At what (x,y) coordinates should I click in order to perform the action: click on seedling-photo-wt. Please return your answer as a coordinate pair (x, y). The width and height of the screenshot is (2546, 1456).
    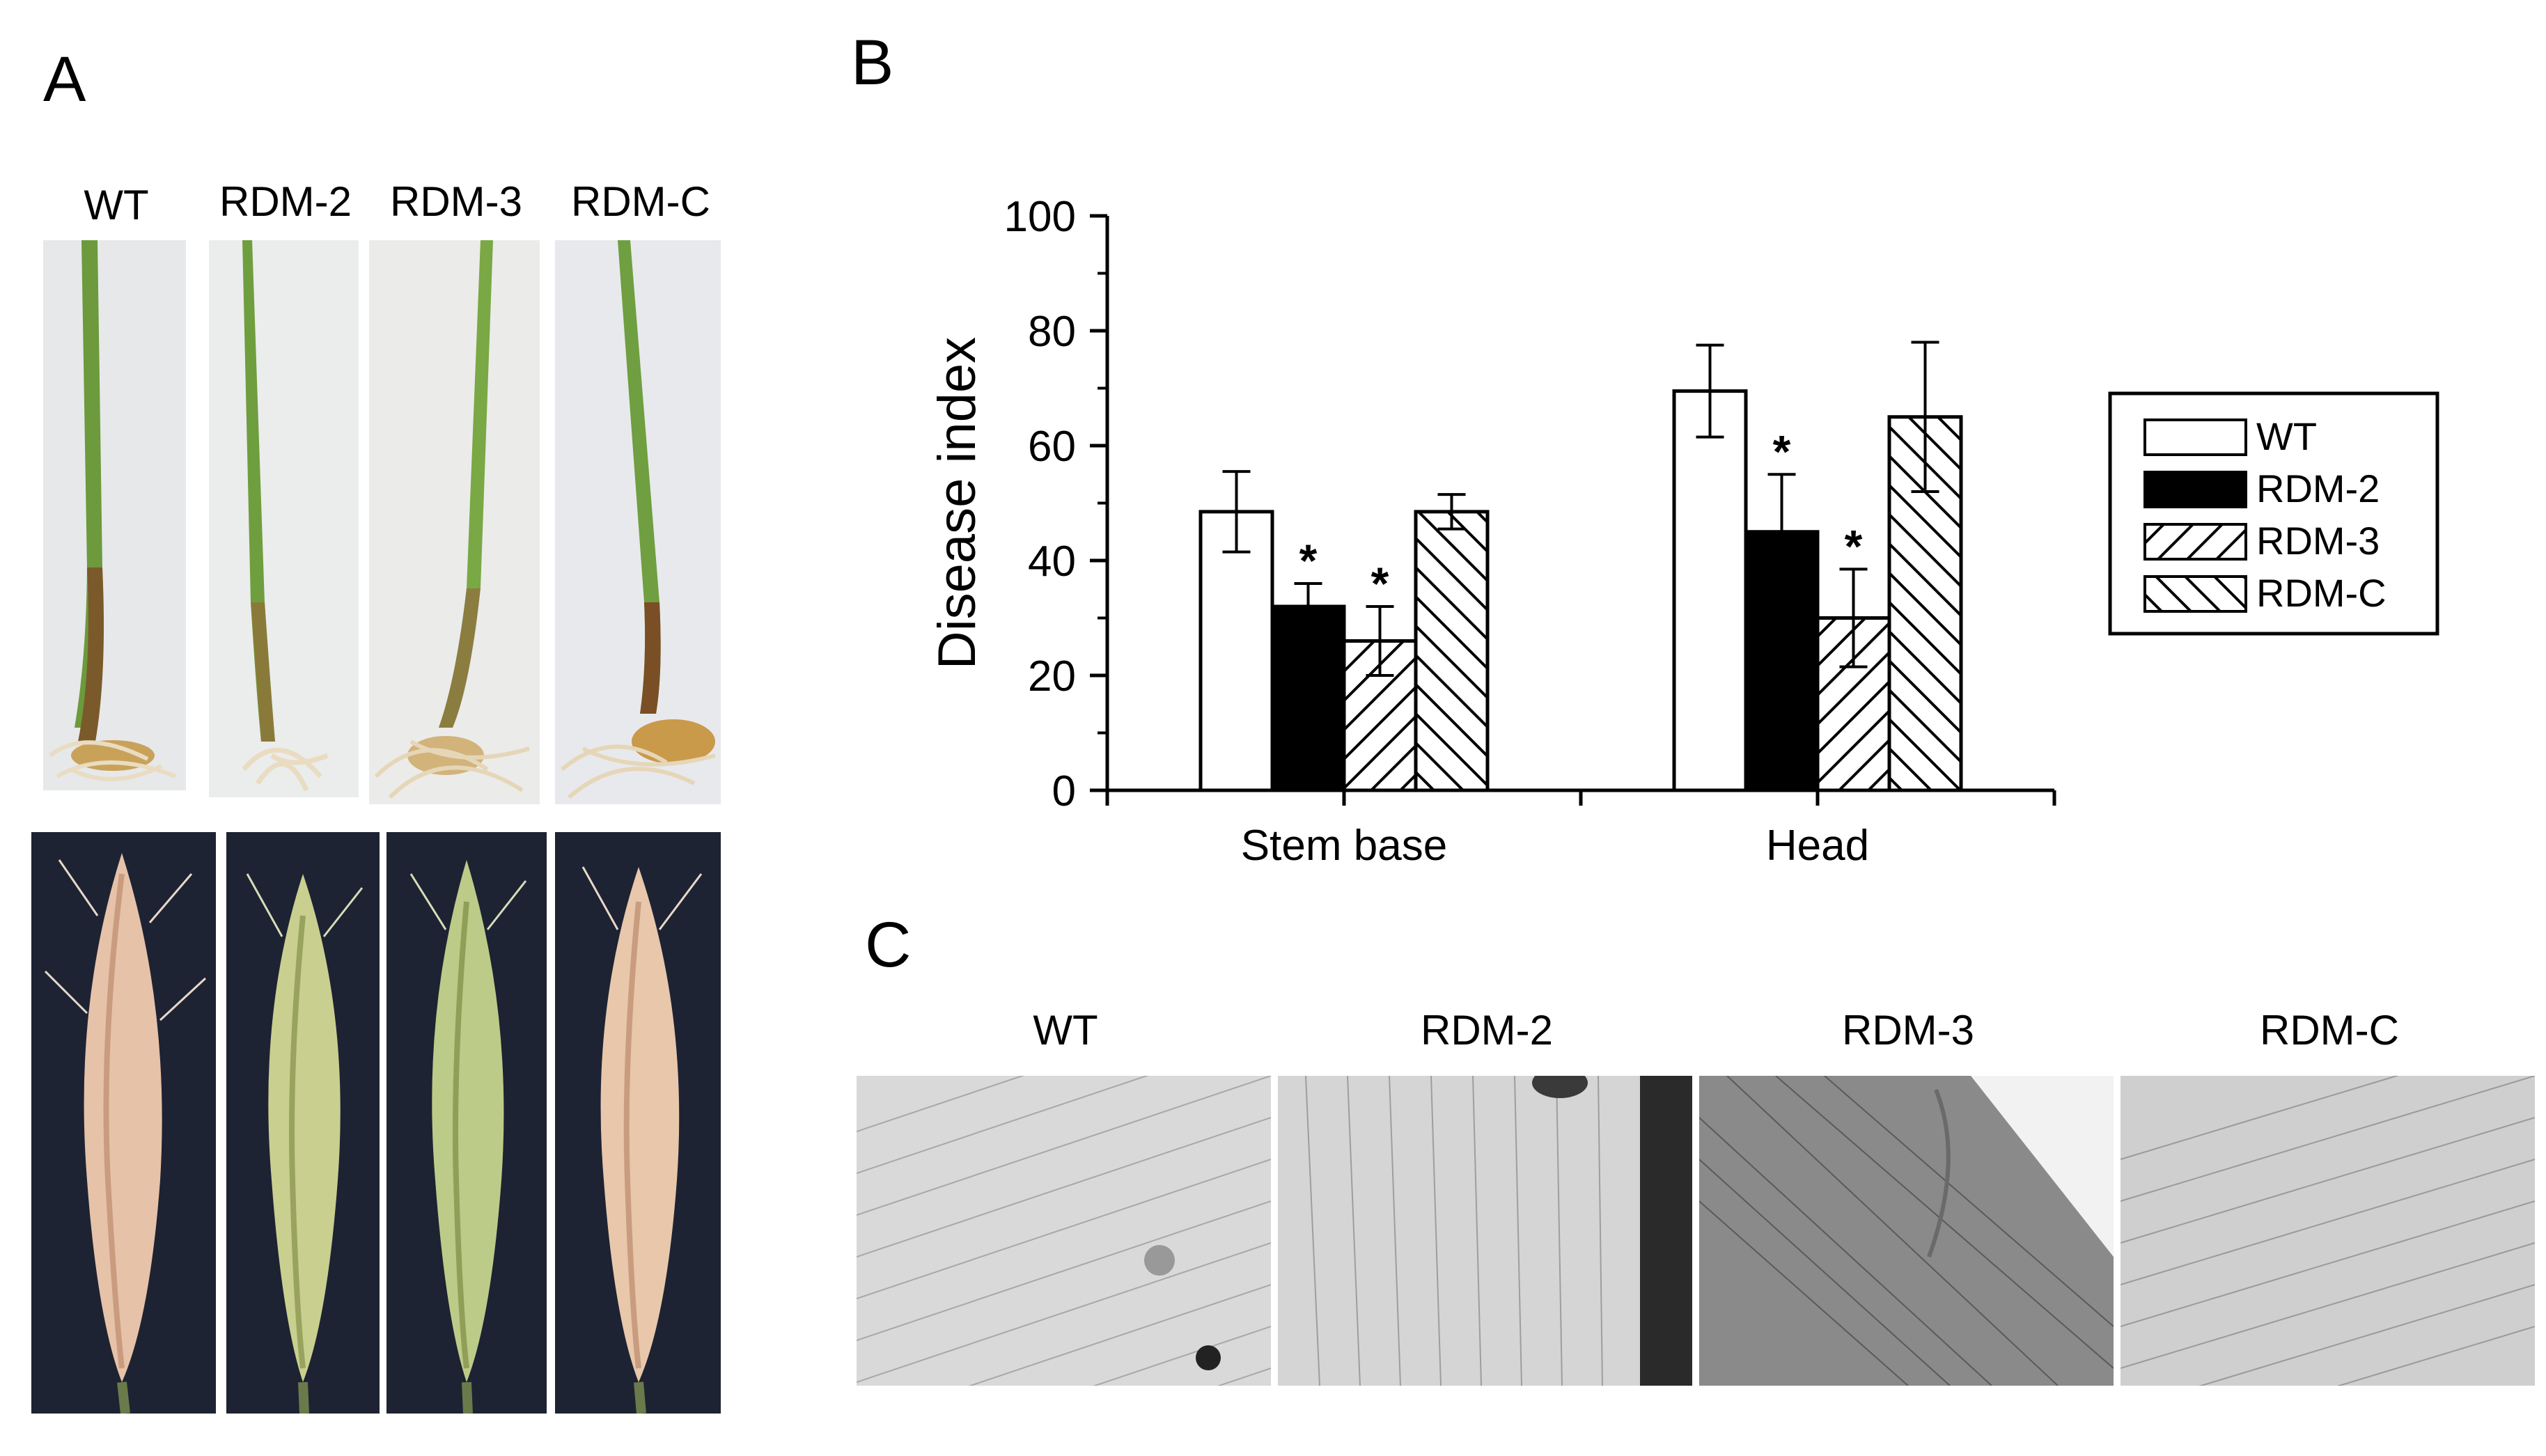
    Looking at the image, I should click on (115, 515).